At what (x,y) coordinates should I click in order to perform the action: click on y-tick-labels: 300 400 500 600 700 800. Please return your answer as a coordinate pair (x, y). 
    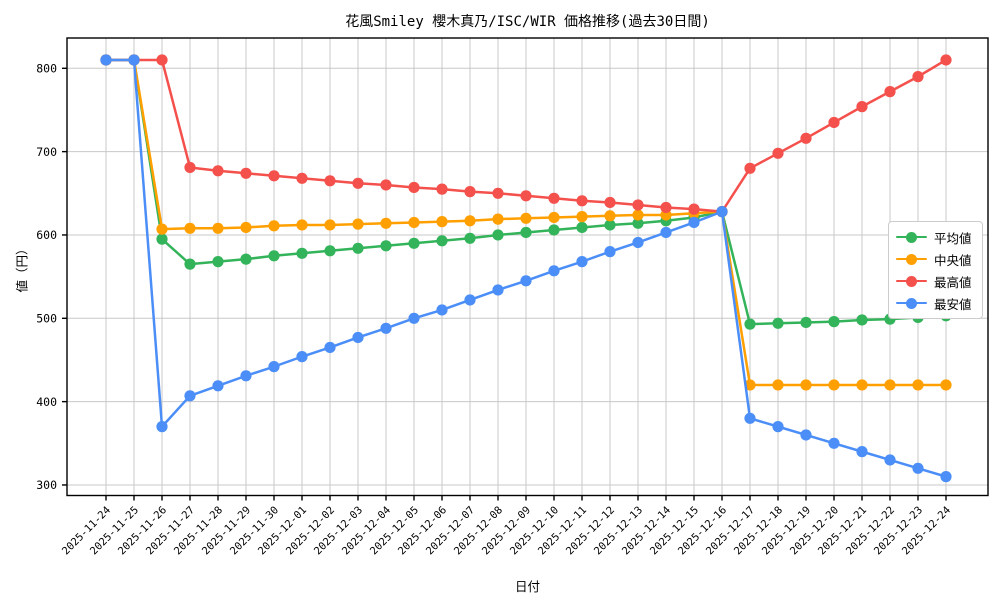
    Looking at the image, I should click on (46, 277).